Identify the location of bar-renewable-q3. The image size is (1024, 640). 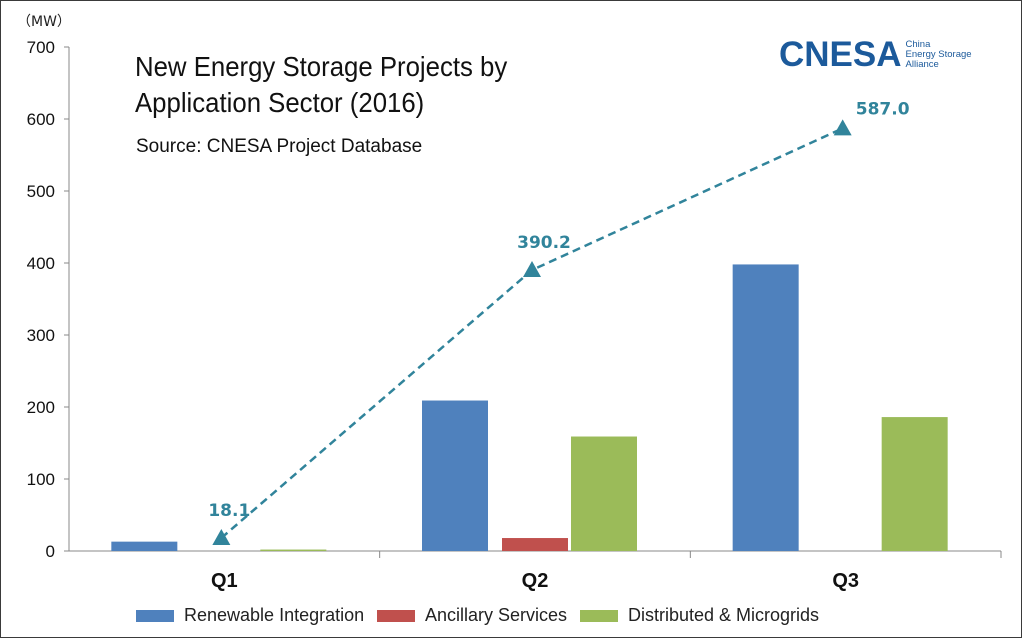
(765, 407).